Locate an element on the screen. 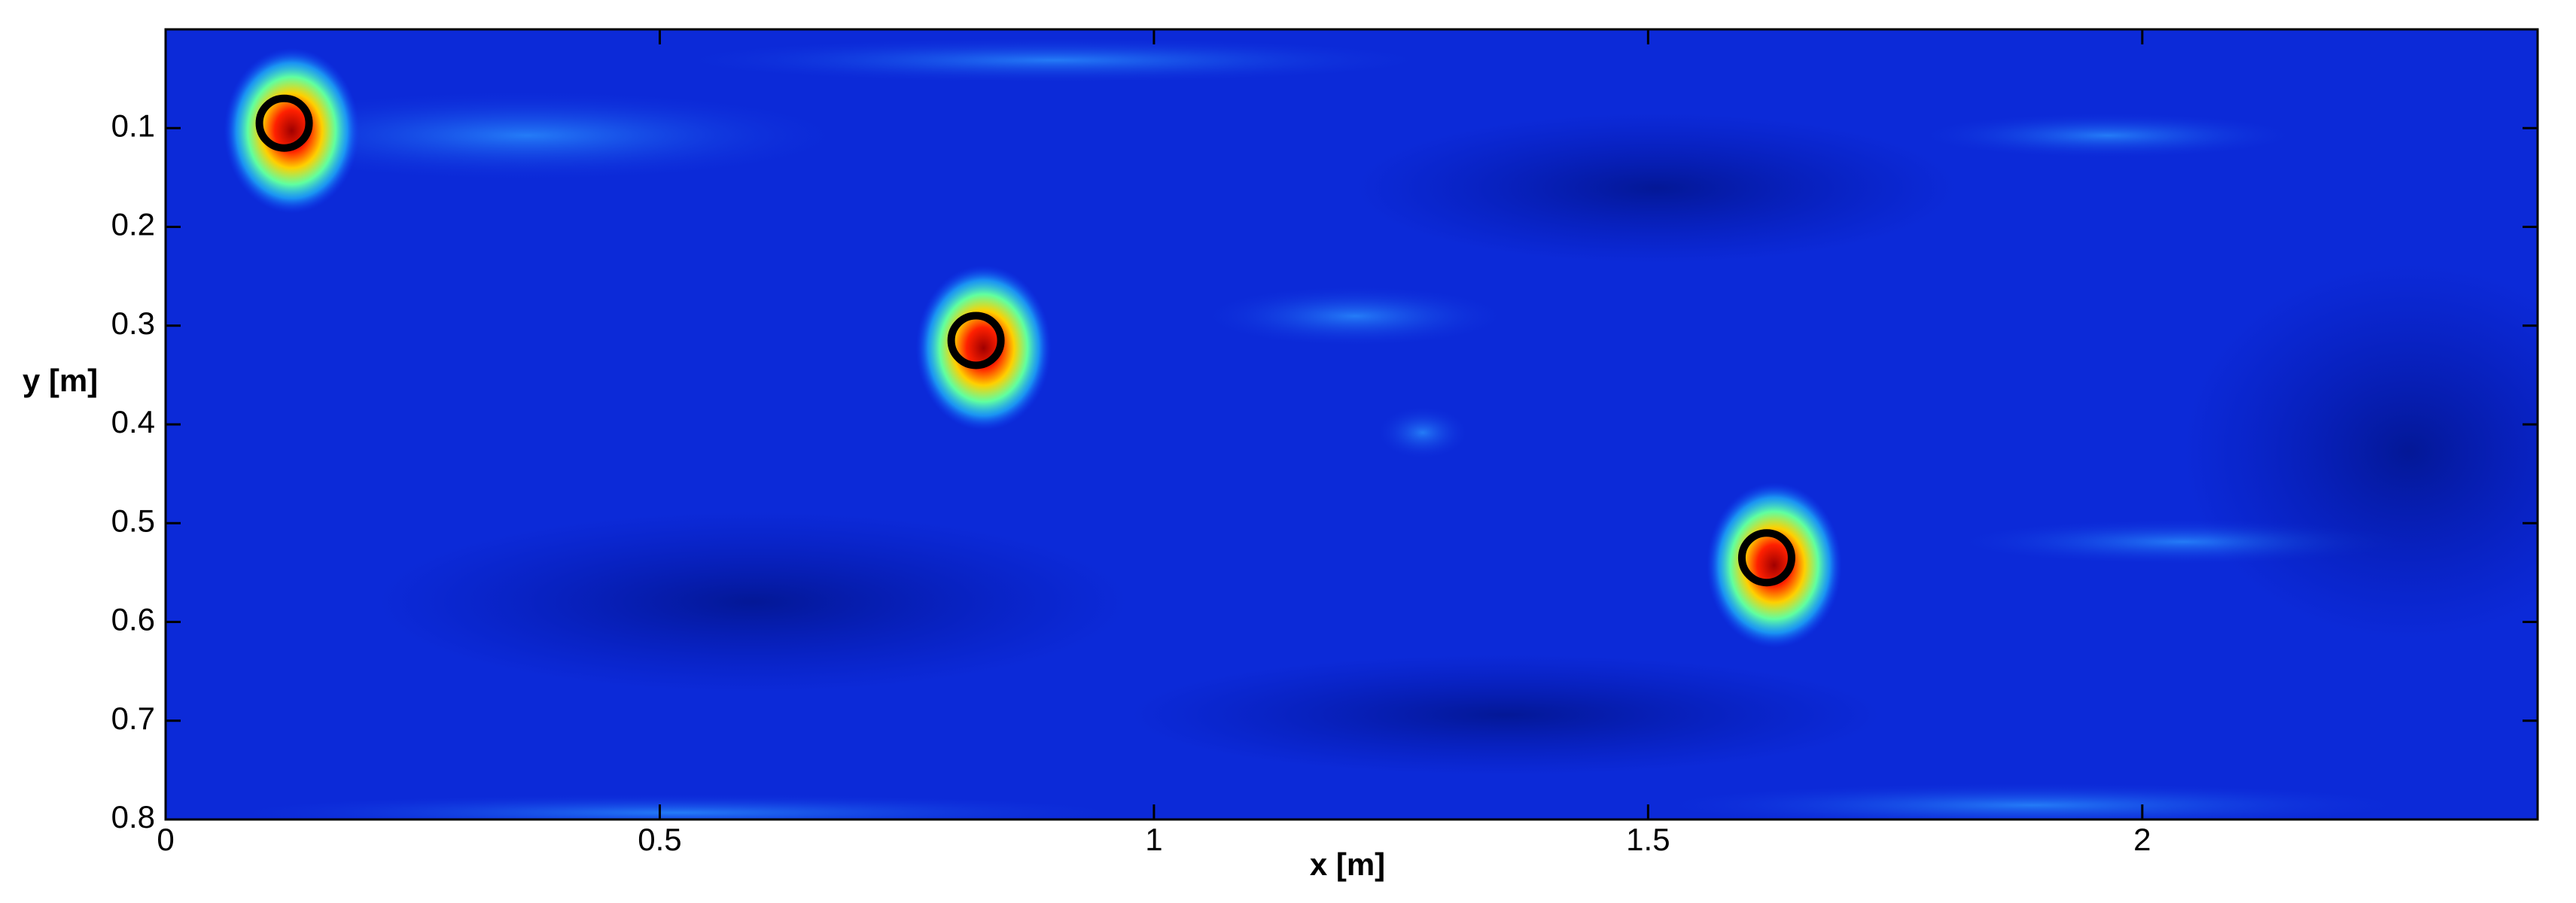  y-tick-label: 0.1 is located at coordinates (133, 125).